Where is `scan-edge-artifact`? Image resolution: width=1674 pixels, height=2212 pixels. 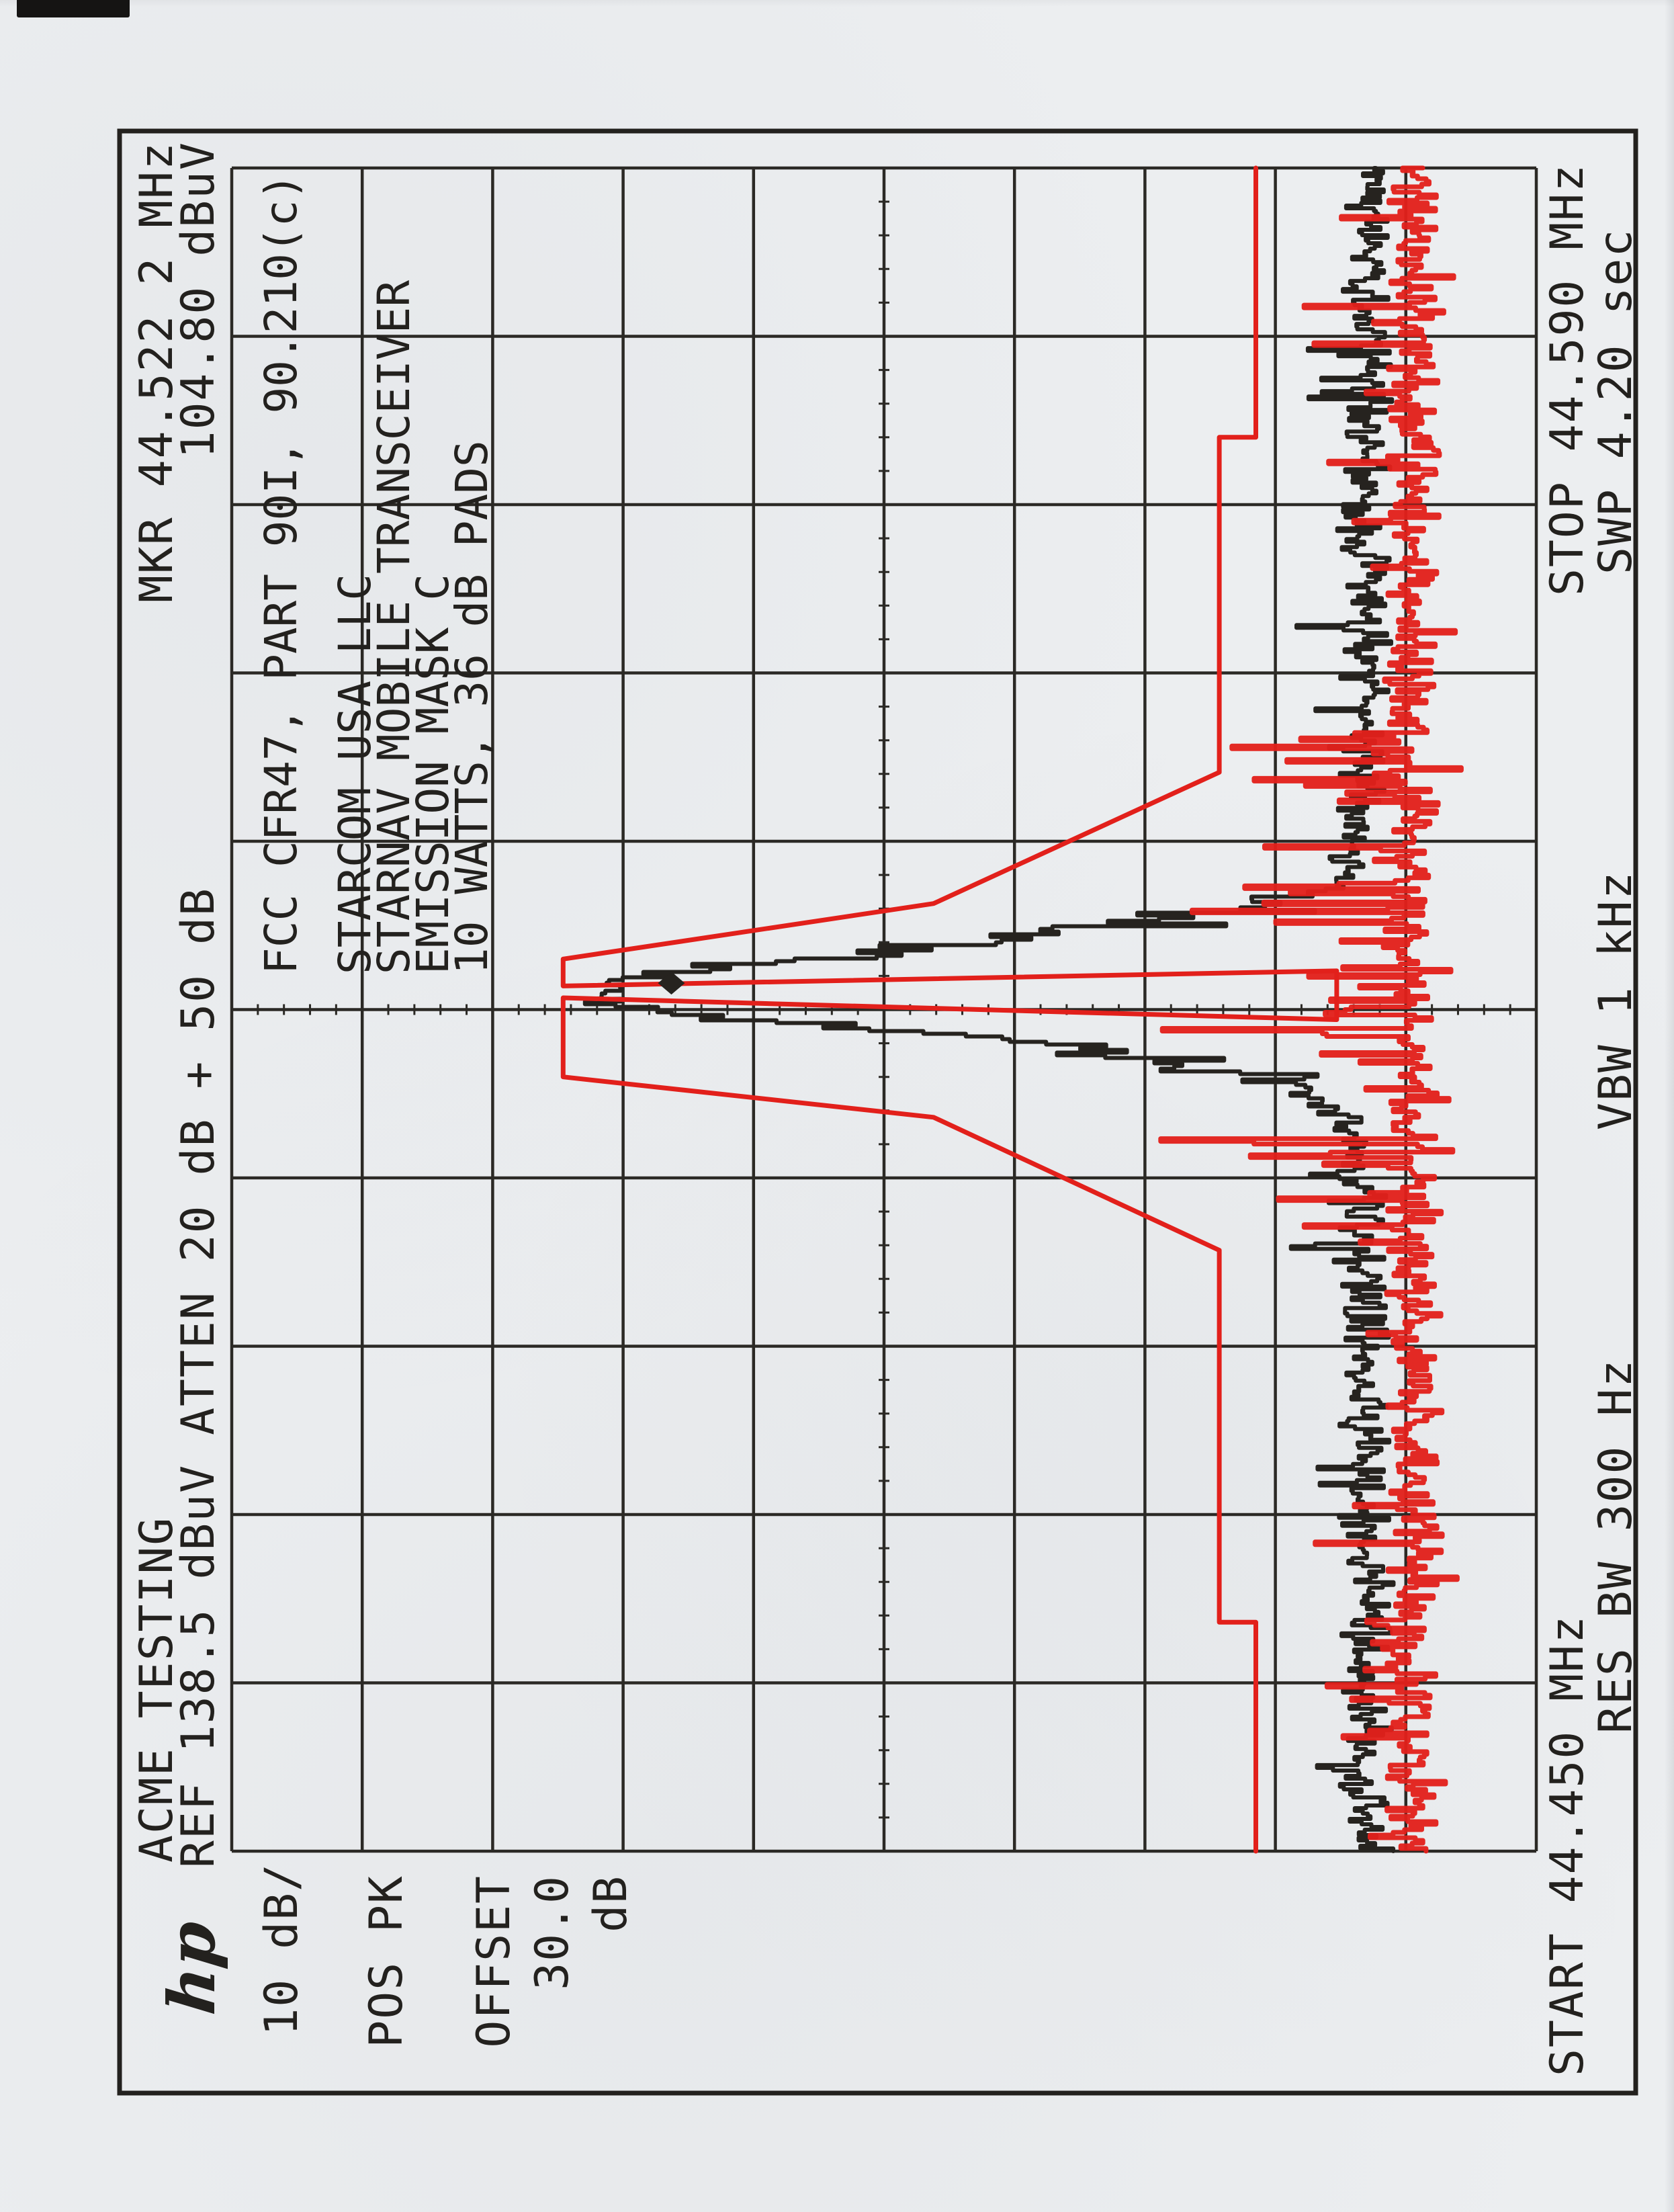
scan-edge-artifact is located at coordinates (73, 8).